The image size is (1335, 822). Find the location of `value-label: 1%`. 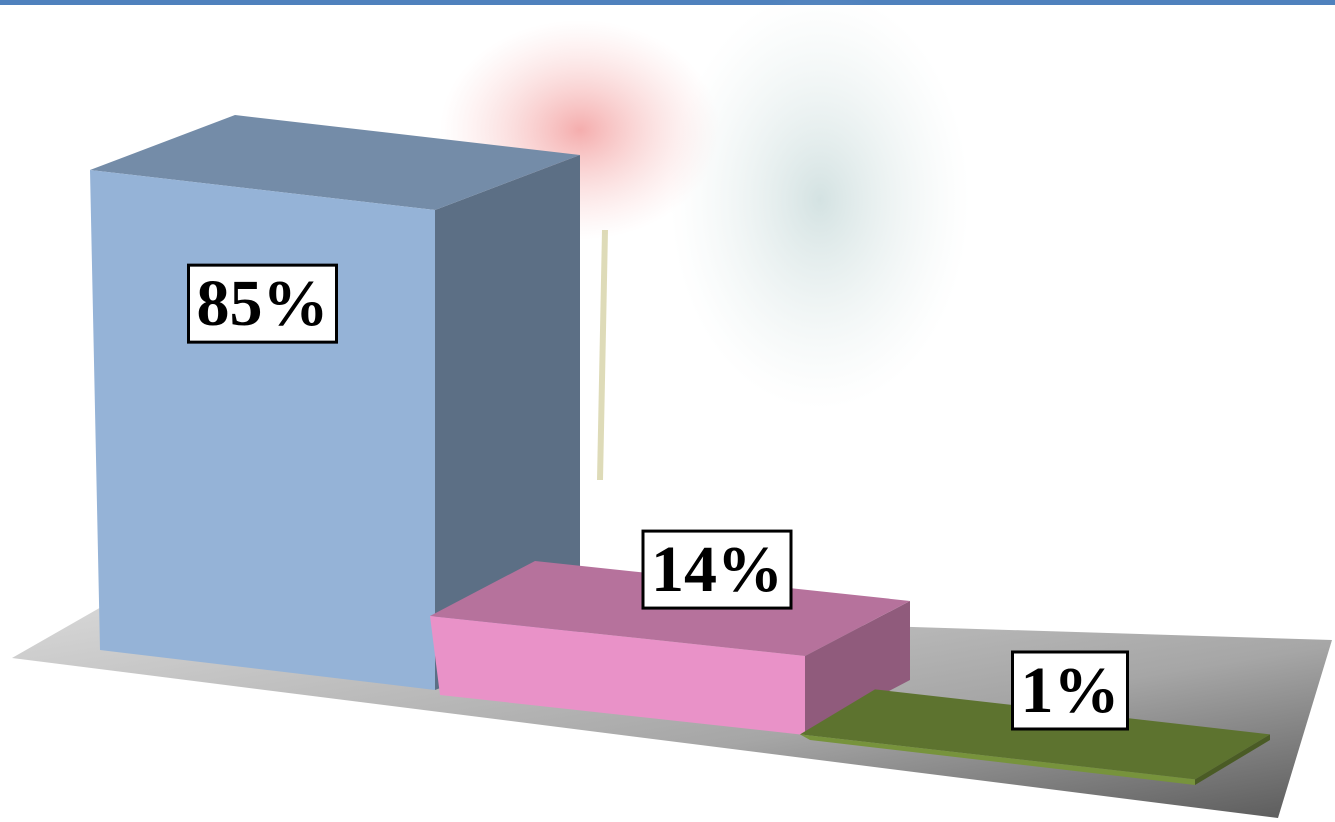

value-label: 1% is located at coordinates (1070, 690).